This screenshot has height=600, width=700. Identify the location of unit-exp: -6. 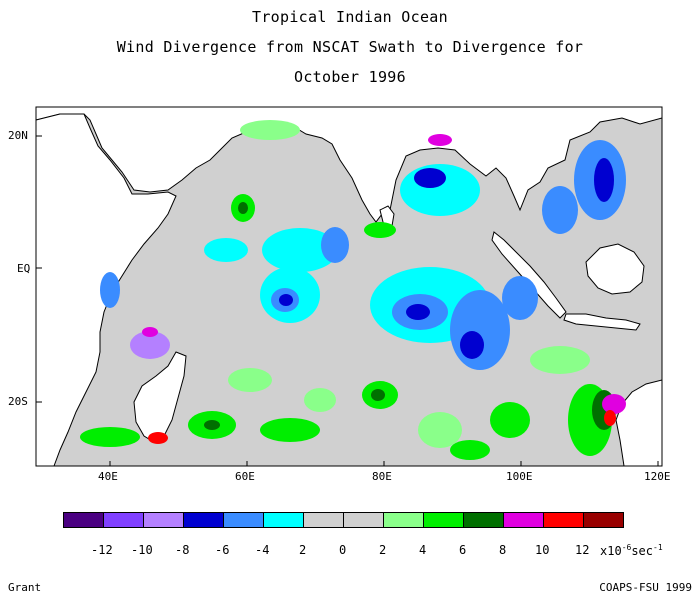
(626, 547).